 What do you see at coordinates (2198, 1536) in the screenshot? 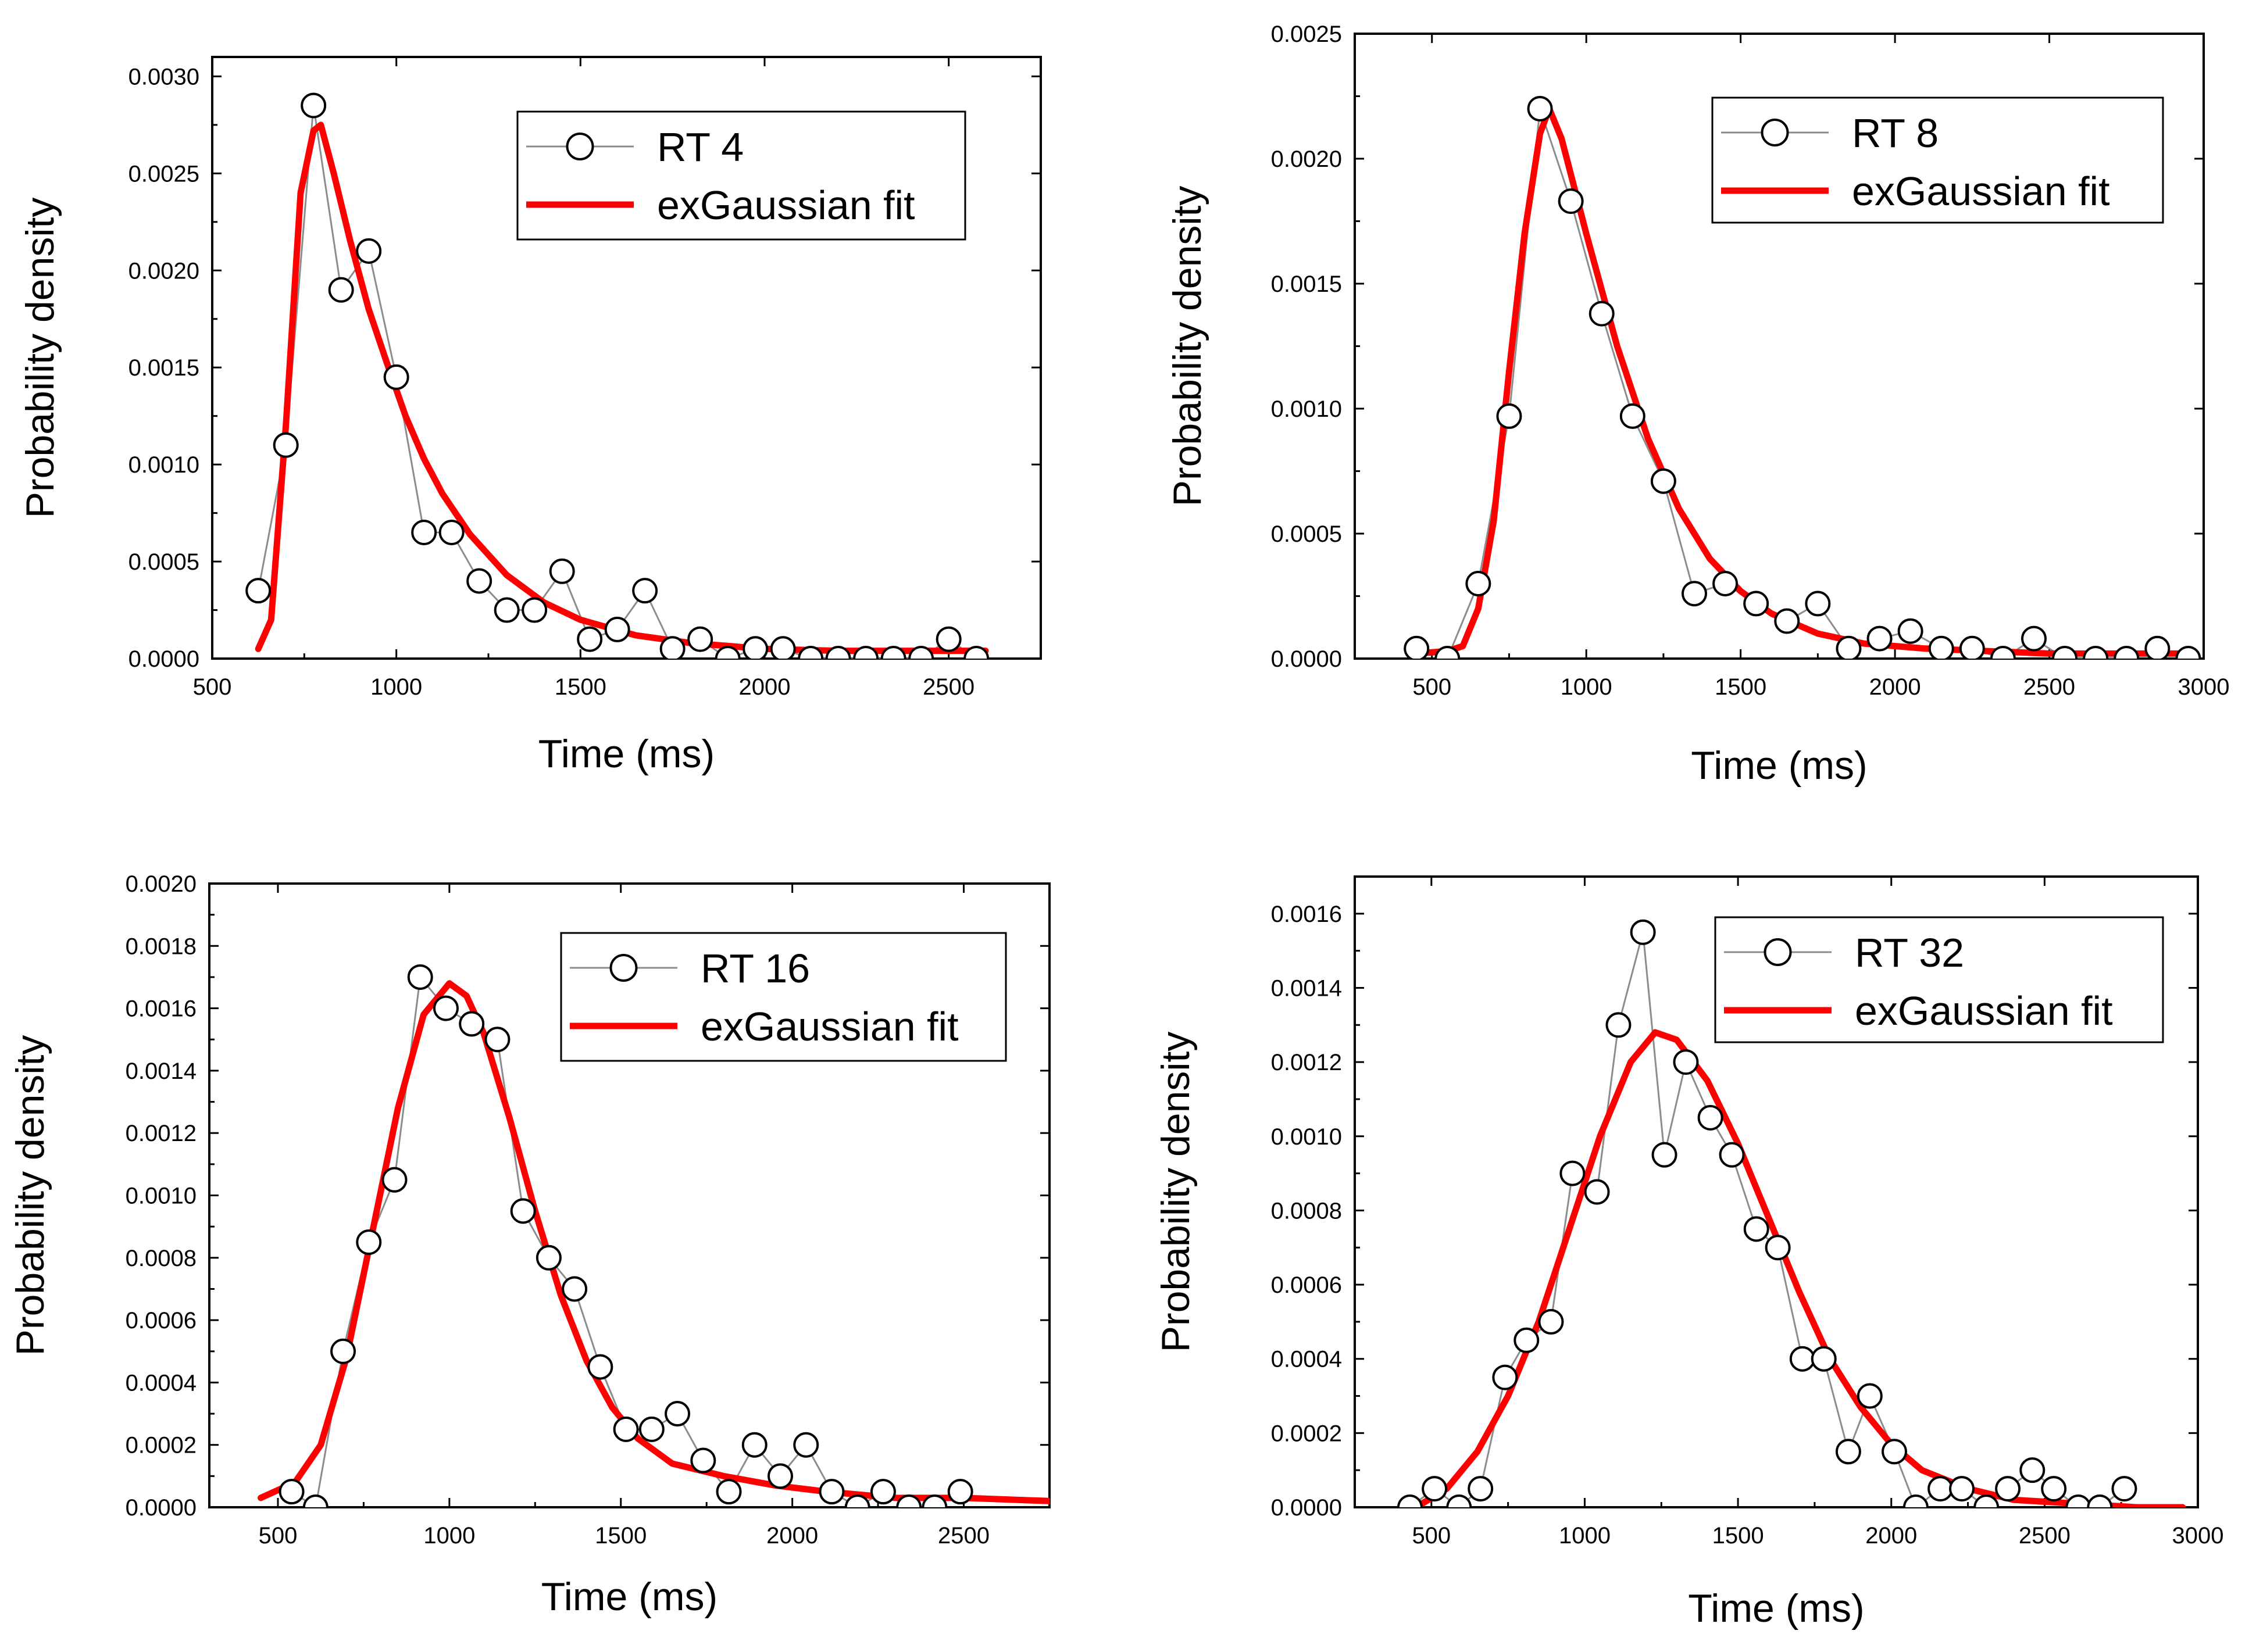
I see `x-tick-label: 3000` at bounding box center [2198, 1536].